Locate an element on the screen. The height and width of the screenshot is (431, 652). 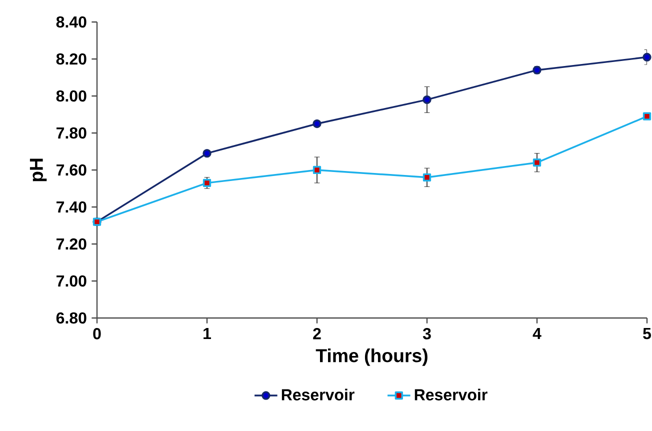
x-axis-title: Time (hours) is located at coordinates (372, 357).